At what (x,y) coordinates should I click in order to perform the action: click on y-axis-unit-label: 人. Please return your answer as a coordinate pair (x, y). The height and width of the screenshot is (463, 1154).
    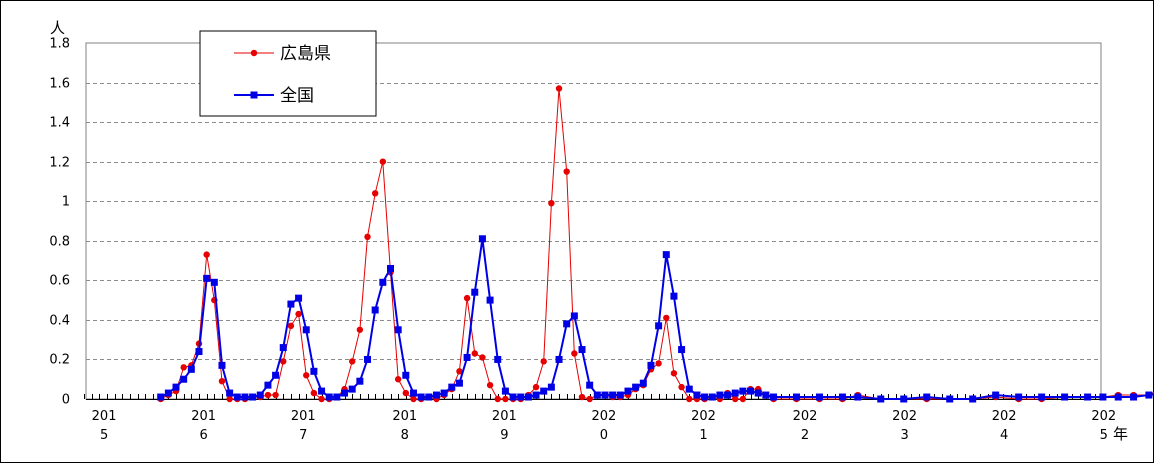
    Looking at the image, I should click on (57, 28).